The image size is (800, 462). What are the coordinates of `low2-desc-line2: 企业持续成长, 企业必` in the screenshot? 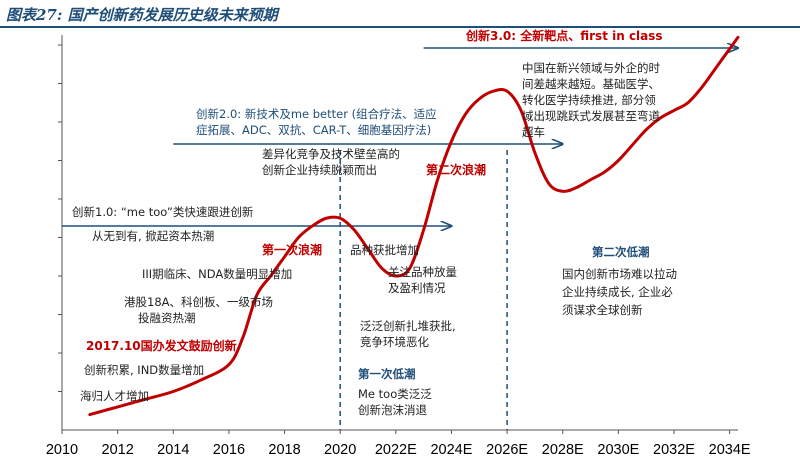 It's located at (617, 292).